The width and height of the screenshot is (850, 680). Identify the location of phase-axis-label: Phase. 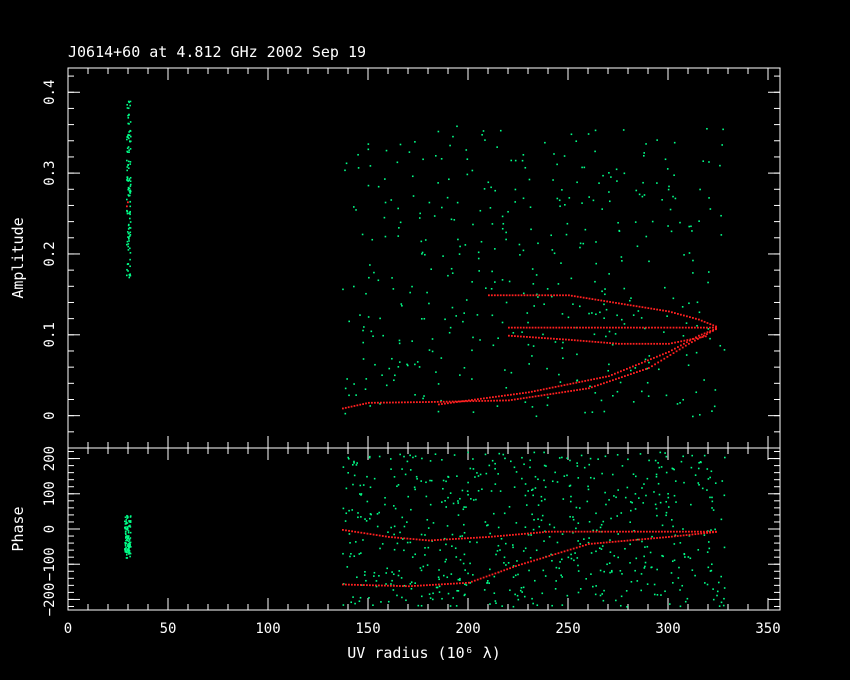
(18, 528).